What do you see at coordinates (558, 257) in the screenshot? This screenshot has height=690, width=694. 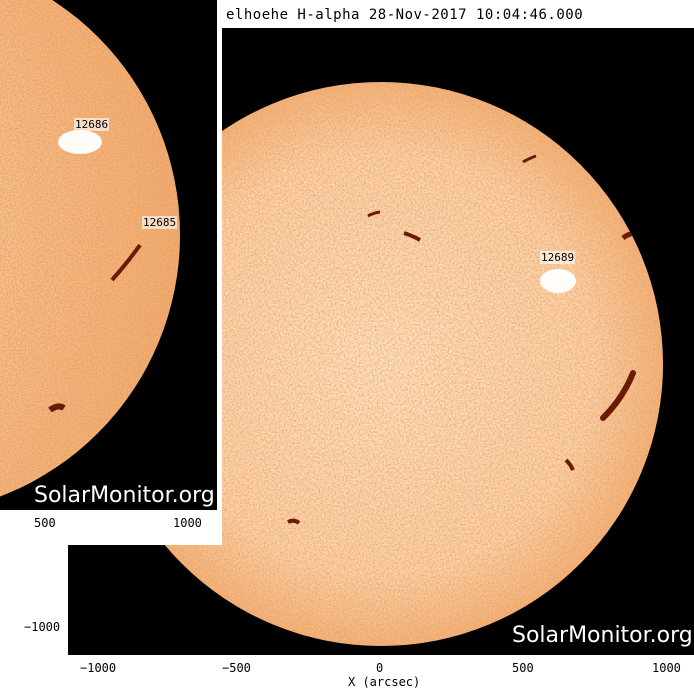 I see `region-label: 12689` at bounding box center [558, 257].